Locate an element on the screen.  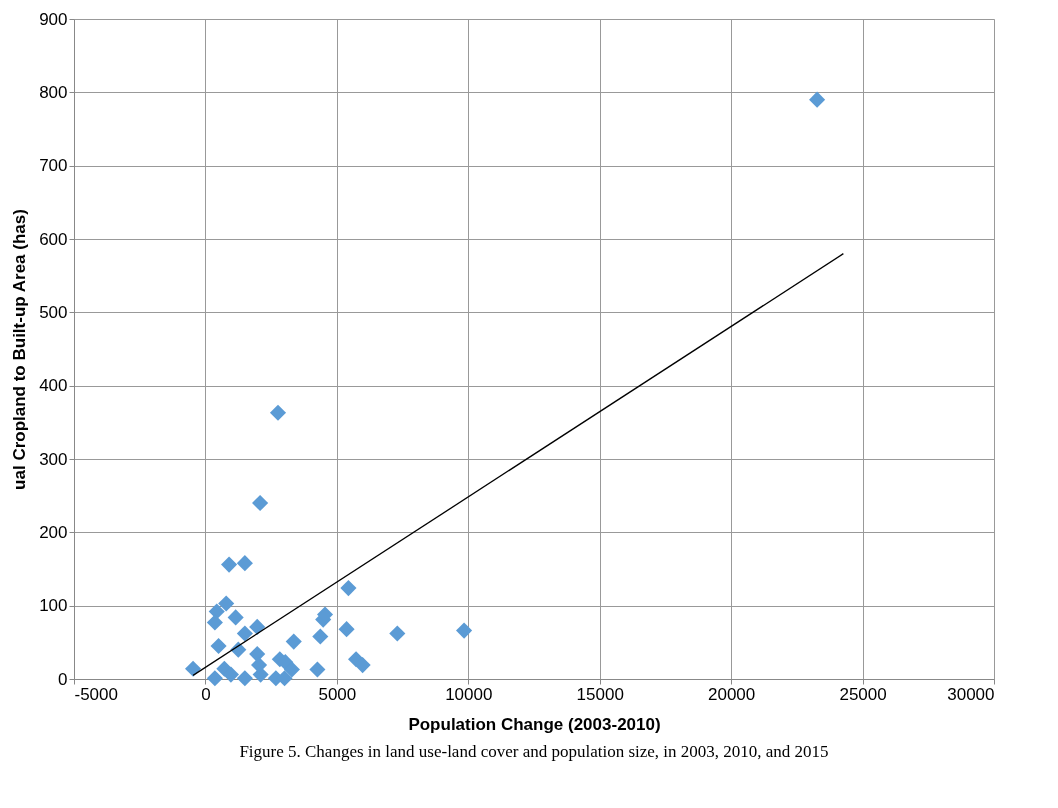
x-tick-label: 20000 is located at coordinates (732, 694).